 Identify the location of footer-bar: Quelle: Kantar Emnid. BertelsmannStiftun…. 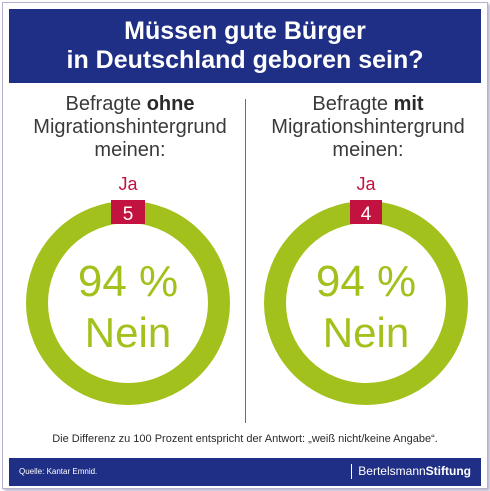
(245, 472).